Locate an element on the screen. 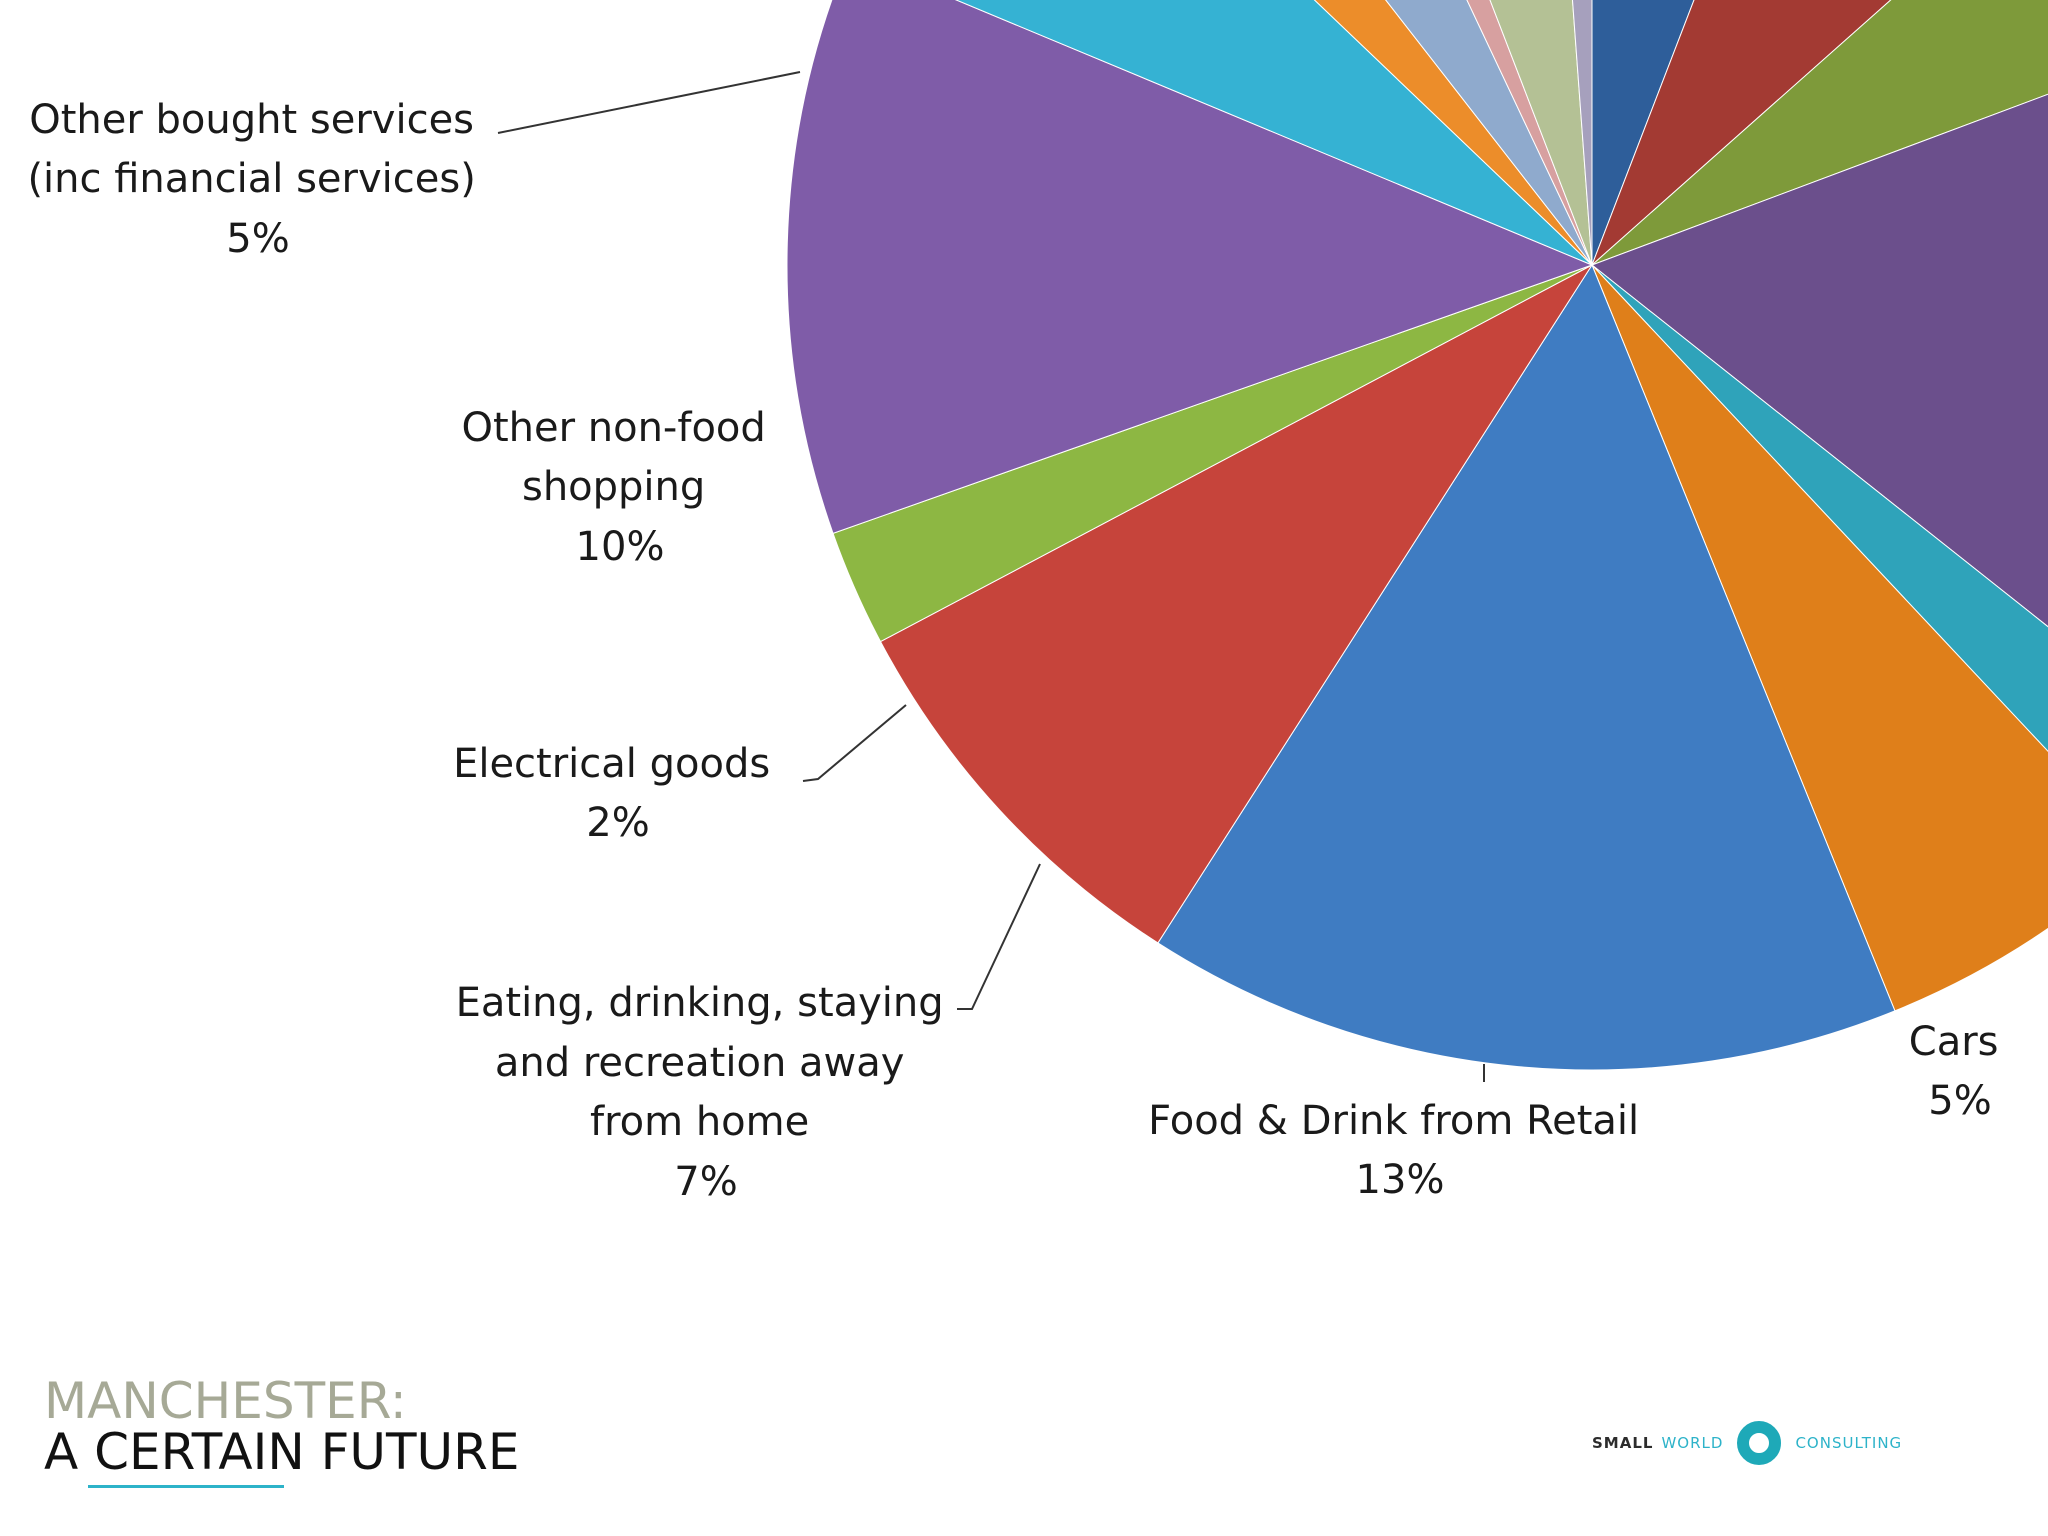 The height and width of the screenshot is (1536, 2048). label-other-non-food: Other non-food shopping 10% is located at coordinates (619, 487).